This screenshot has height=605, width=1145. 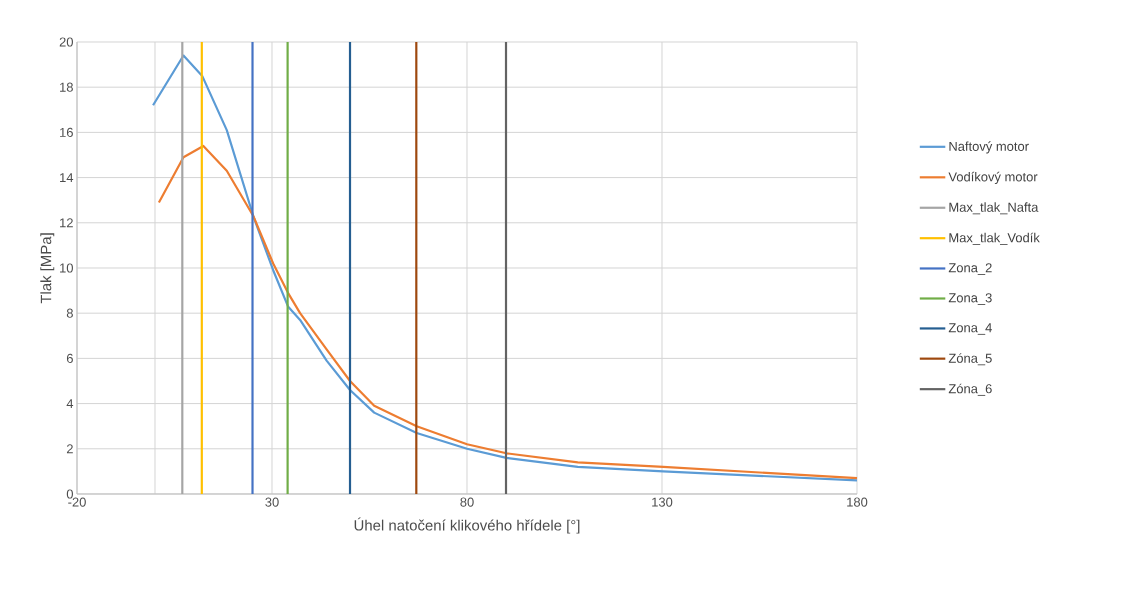 I want to click on y-tick-label: 10, so click(x=66, y=268).